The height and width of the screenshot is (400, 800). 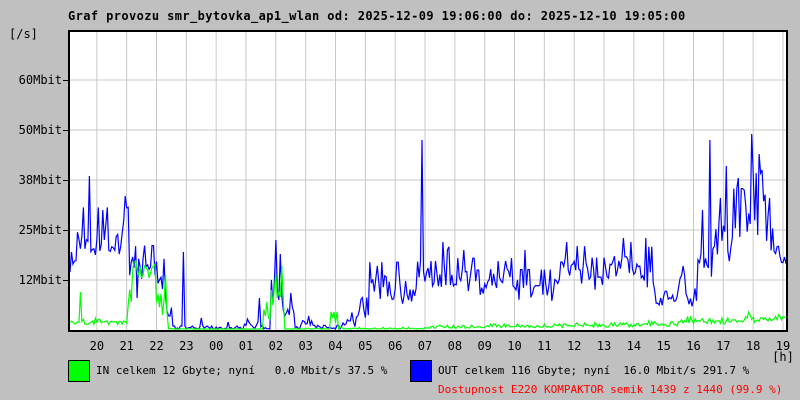 I want to click on y-axis-unit-label: [/s], so click(x=23, y=34).